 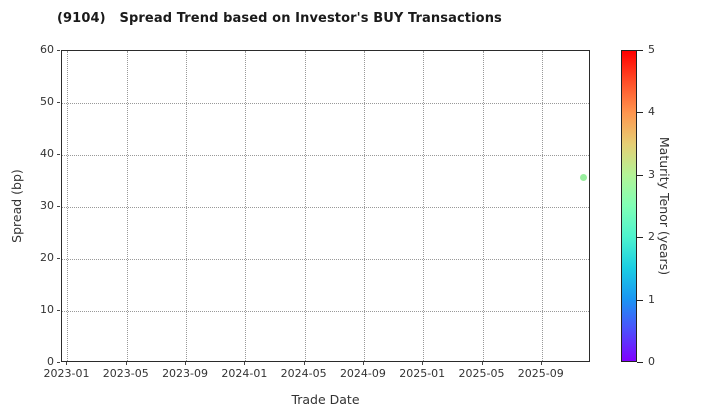 I want to click on colorbar-tick-label: 2, so click(x=651, y=237).